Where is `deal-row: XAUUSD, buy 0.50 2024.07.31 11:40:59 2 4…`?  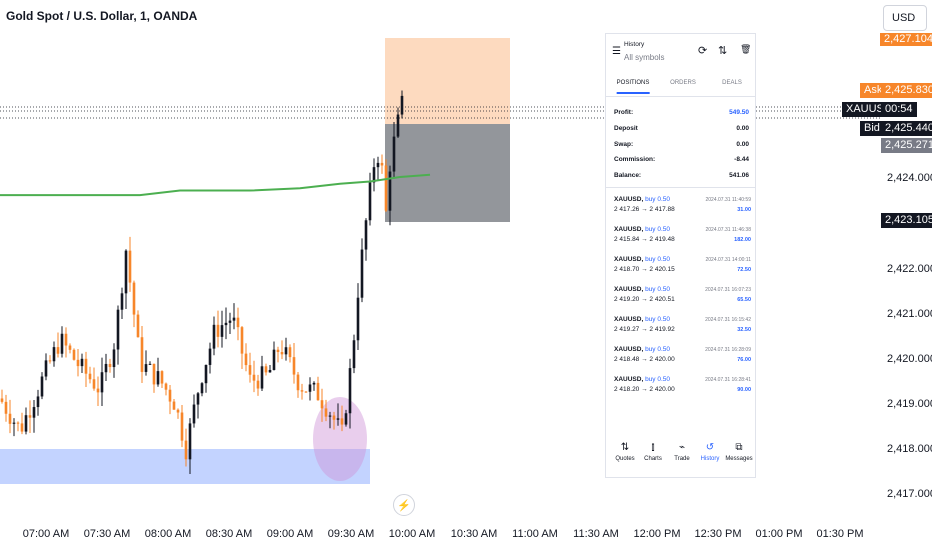 deal-row: XAUUSD, buy 0.50 2024.07.31 11:40:59 2 4… is located at coordinates (682, 211).